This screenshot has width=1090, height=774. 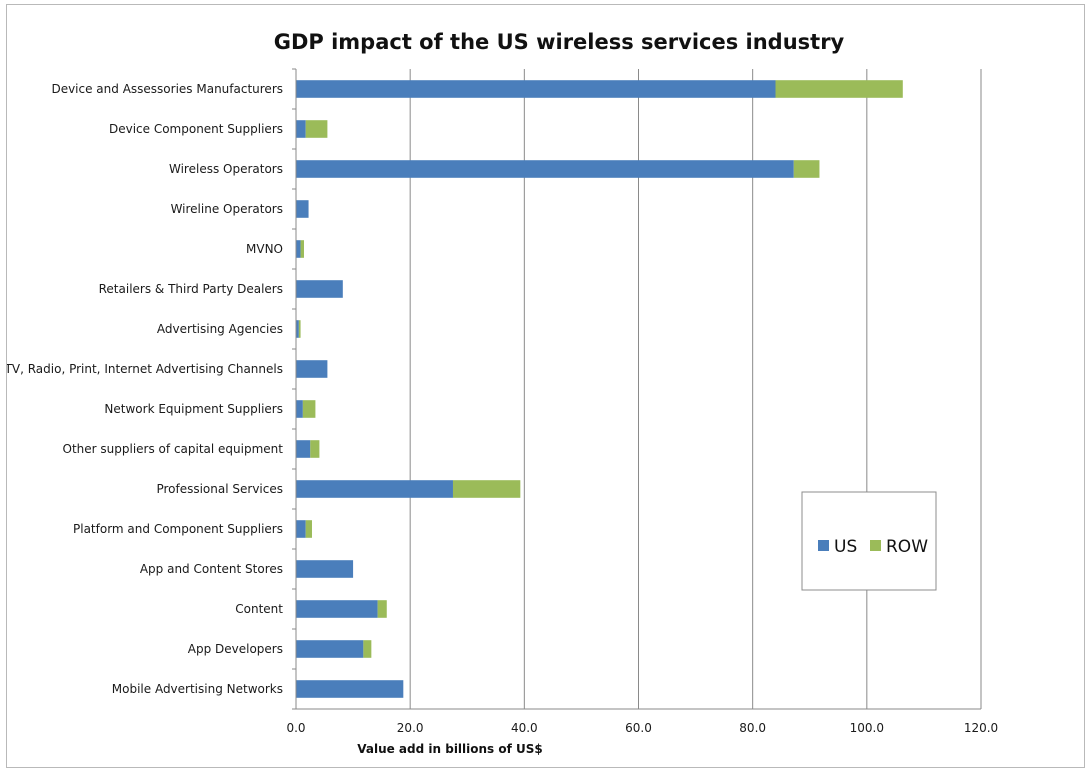 I want to click on category-label: App and Content Stores, so click(x=211, y=569).